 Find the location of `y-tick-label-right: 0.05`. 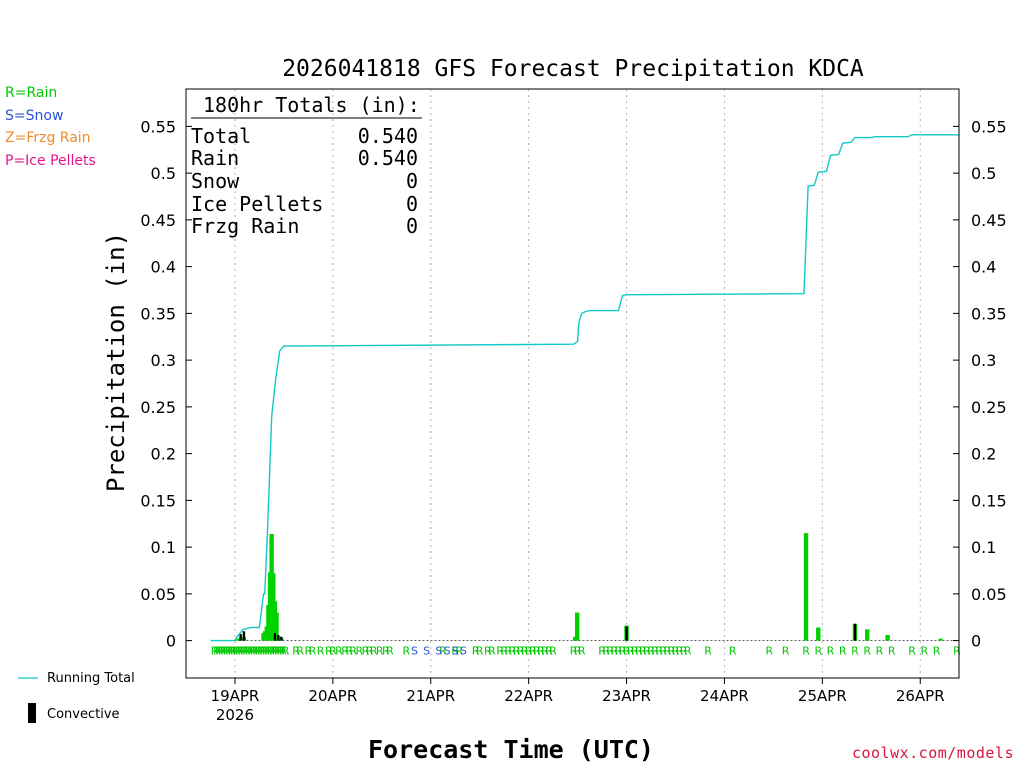

y-tick-label-right: 0.05 is located at coordinates (989, 594).